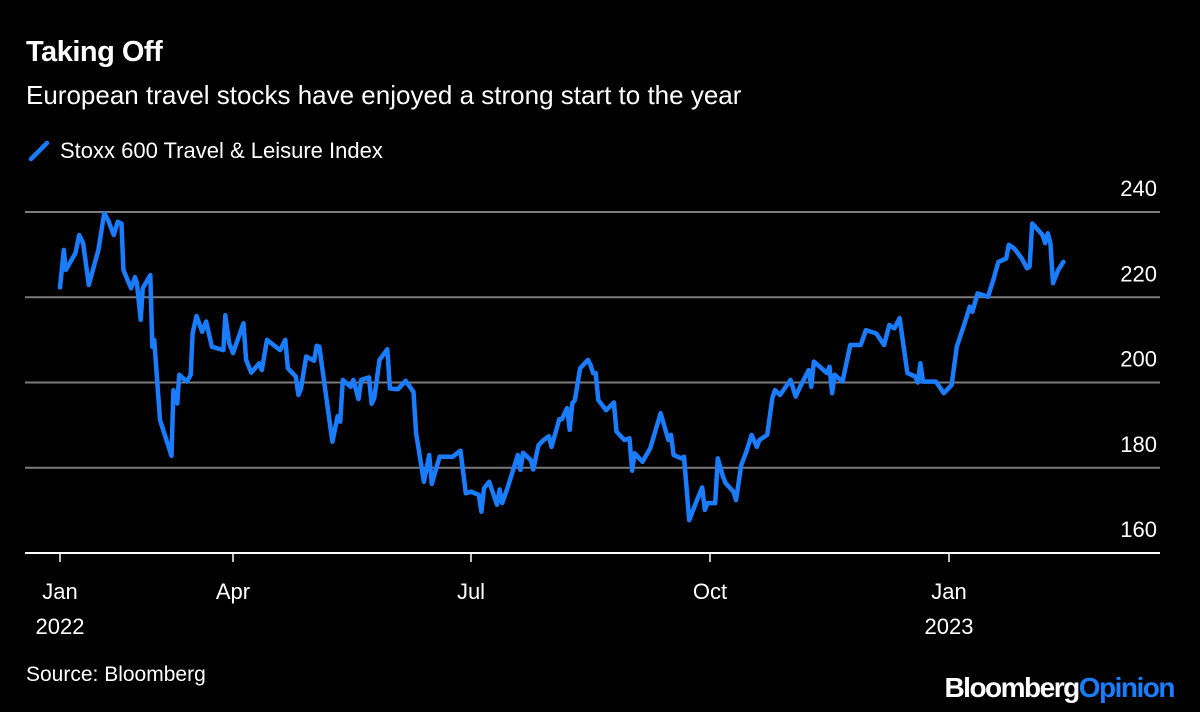  Describe the element at coordinates (471, 591) in the screenshot. I see `x-tick-label: Jul` at that location.